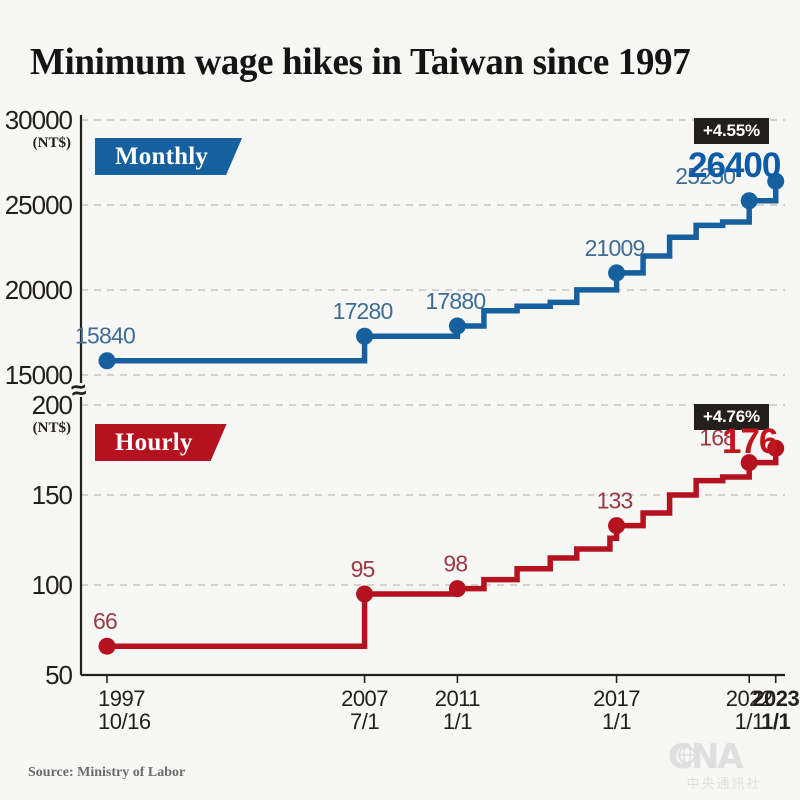  I want to click on series-badge-monthly: Monthly, so click(168, 156).